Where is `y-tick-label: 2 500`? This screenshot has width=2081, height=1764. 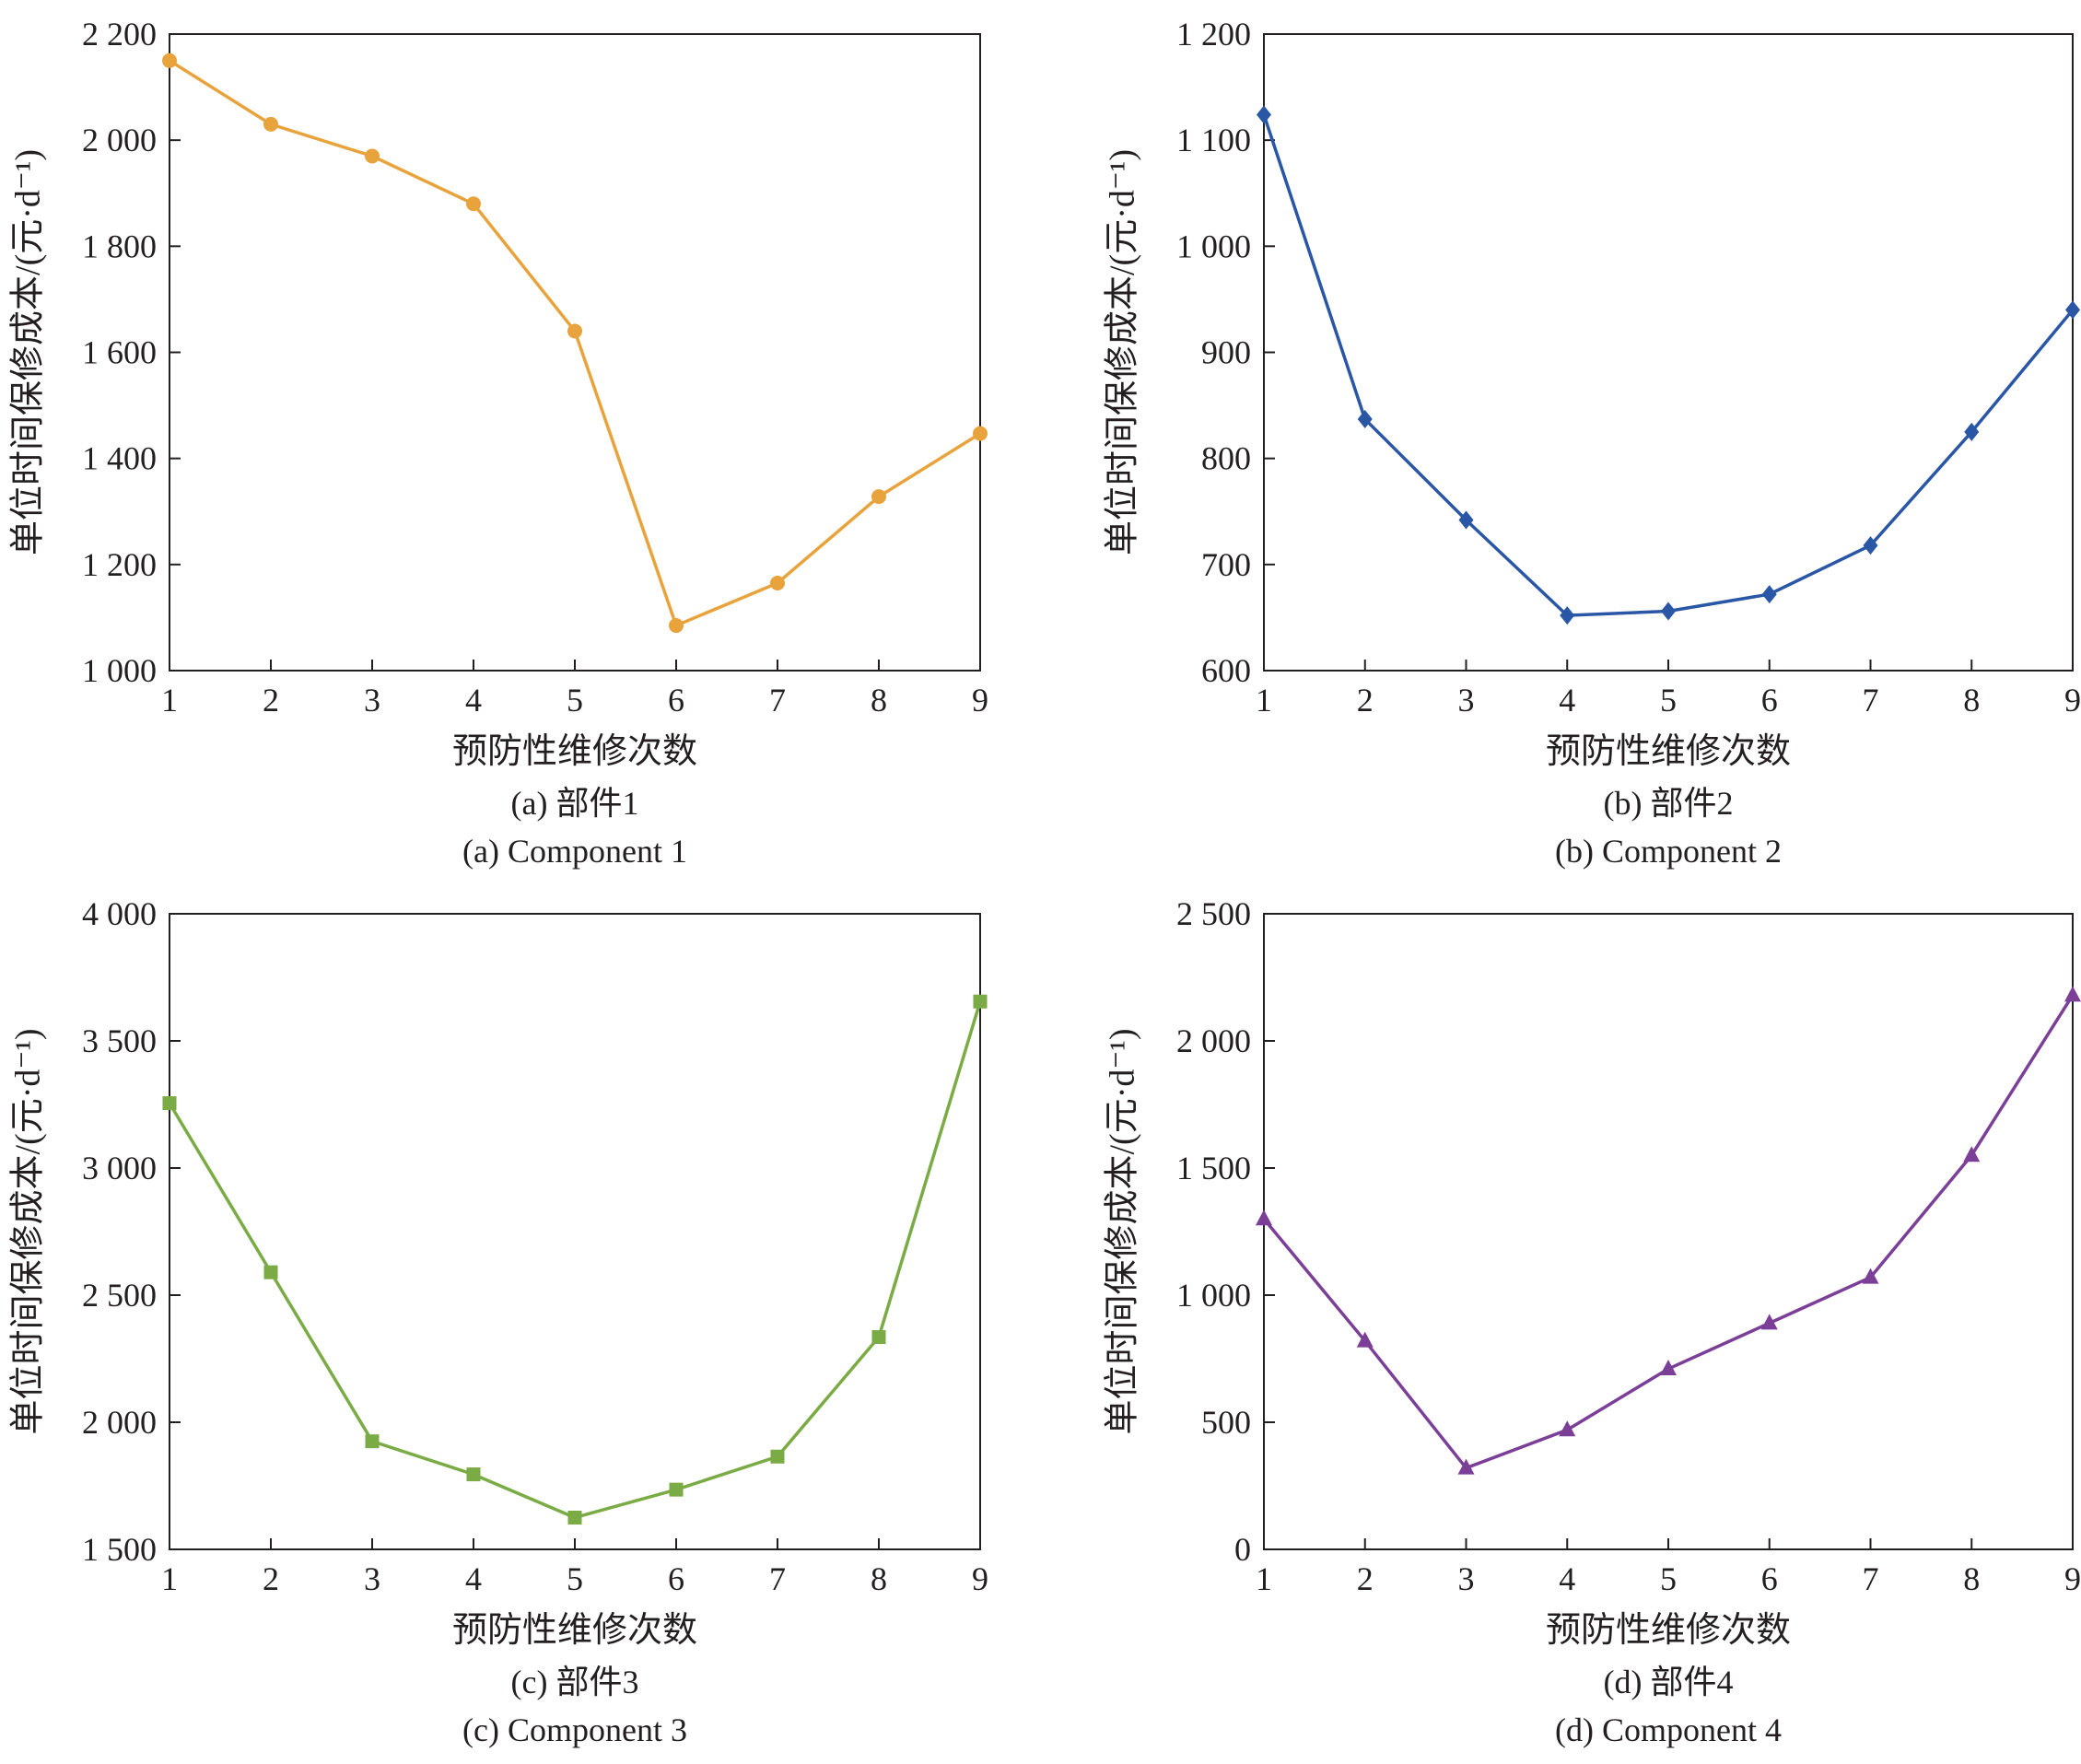
y-tick-label: 2 500 is located at coordinates (120, 1295).